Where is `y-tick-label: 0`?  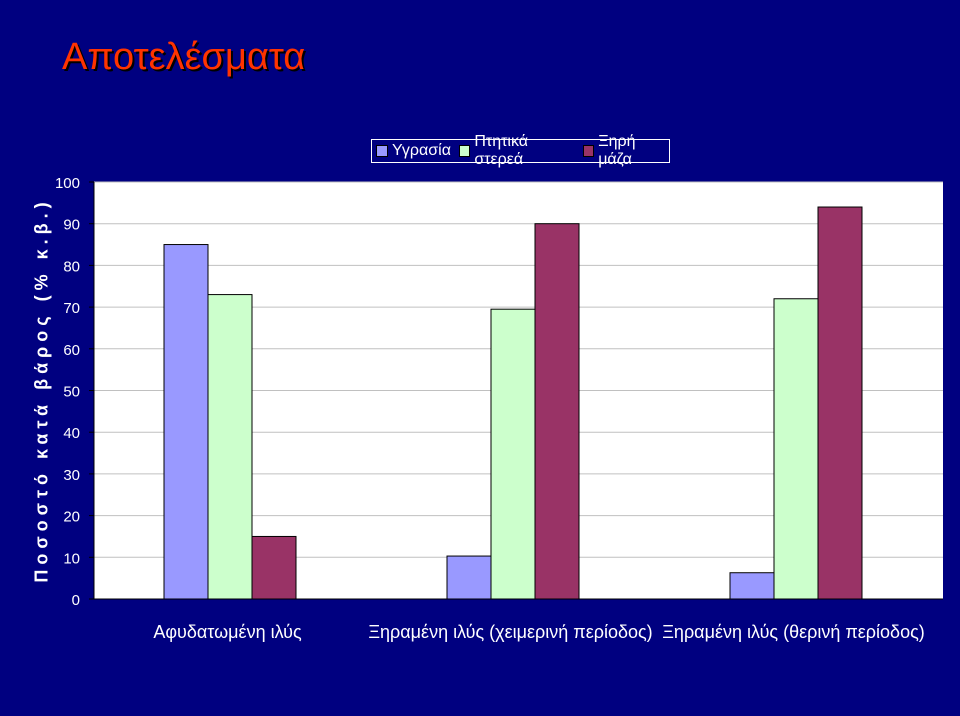
y-tick-label: 0 is located at coordinates (76, 600).